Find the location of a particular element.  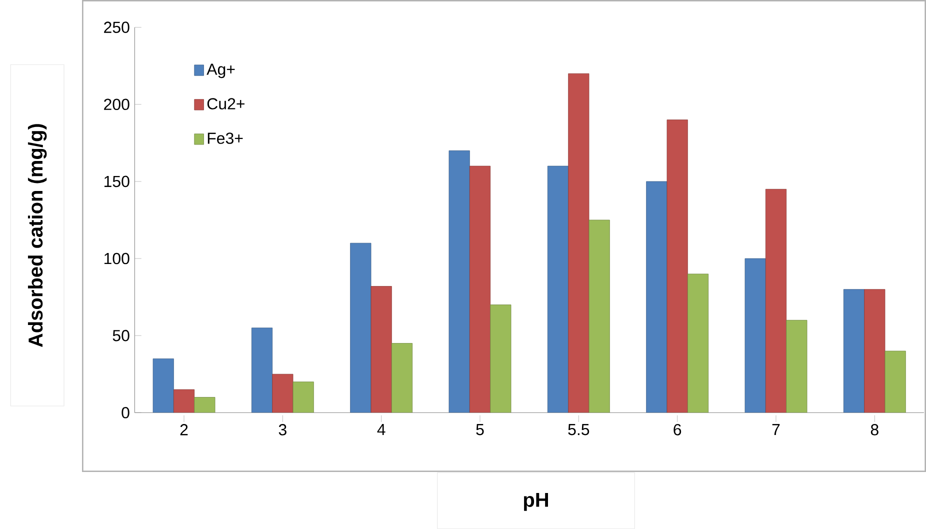

x-tick-label: 5 is located at coordinates (480, 430).